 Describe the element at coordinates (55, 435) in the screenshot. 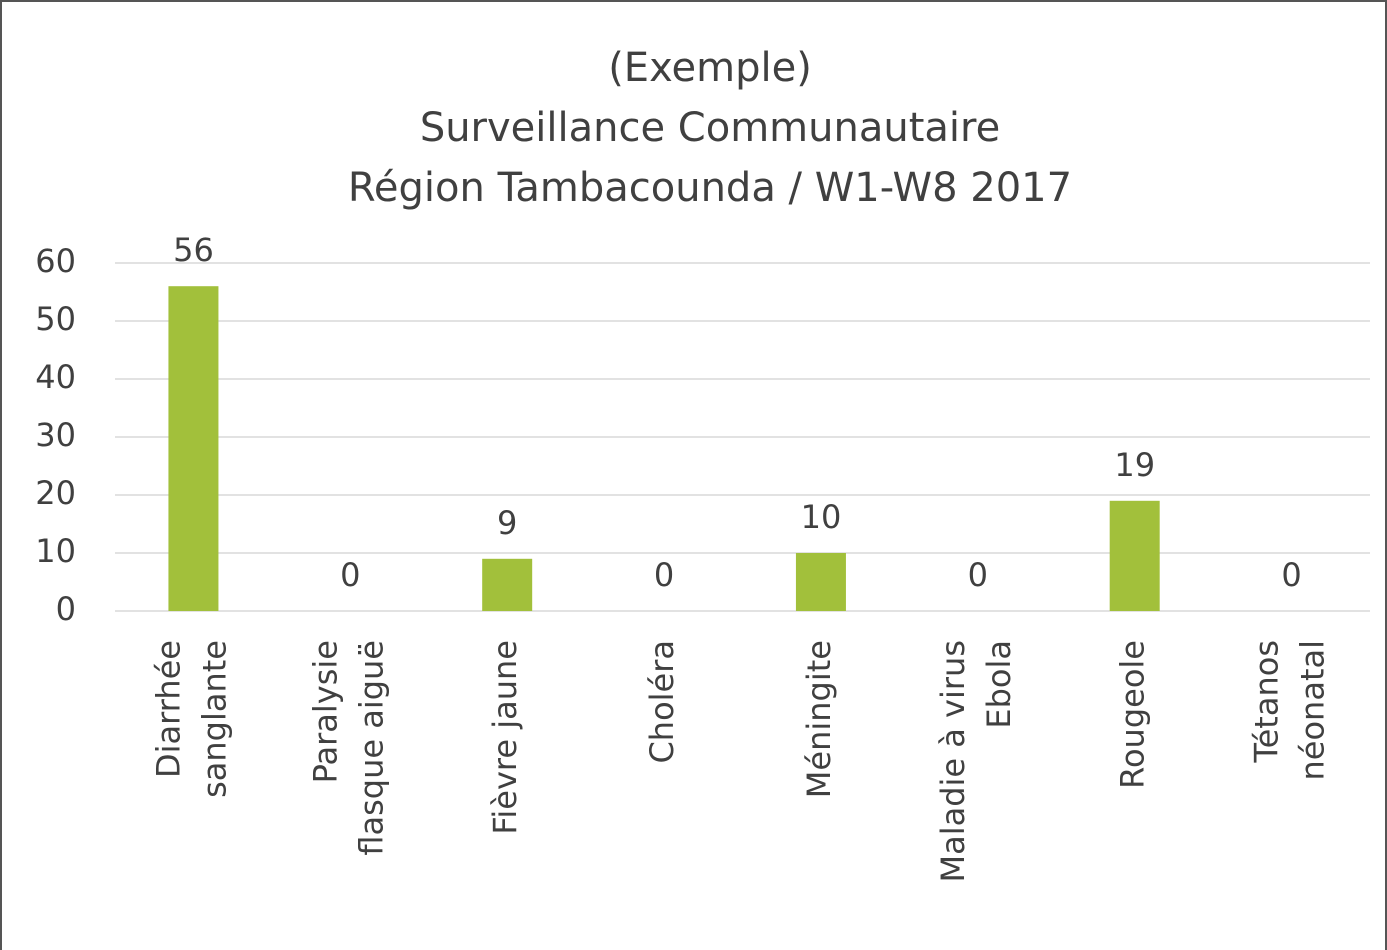

I see `y-tick-label: 30` at that location.